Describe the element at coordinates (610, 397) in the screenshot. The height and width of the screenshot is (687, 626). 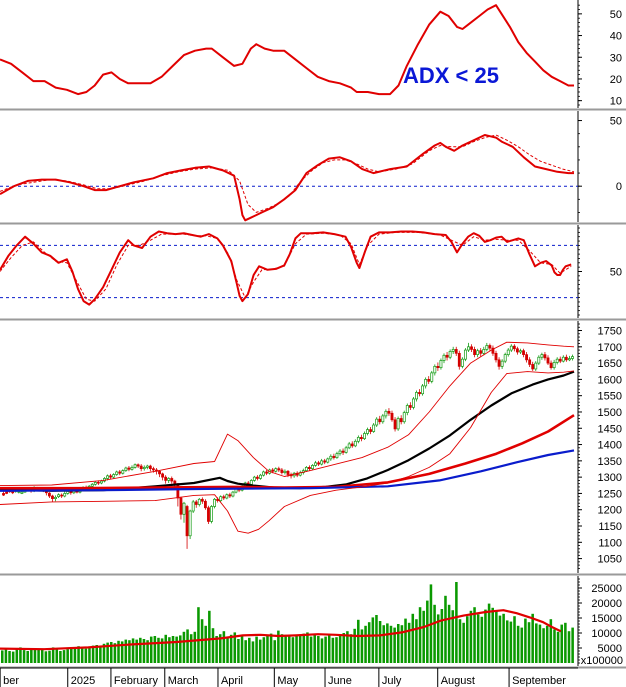
I see `price-tick-label: 1550` at that location.